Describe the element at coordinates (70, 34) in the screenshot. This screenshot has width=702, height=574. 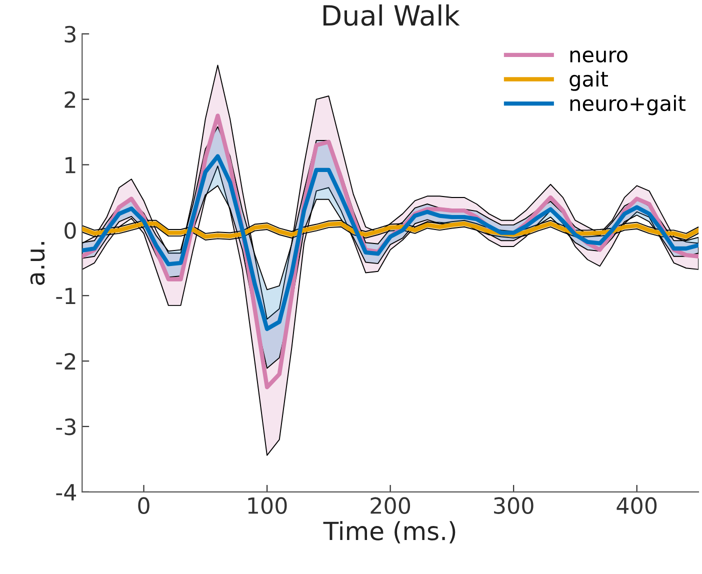
I see `y-tick-label: 3` at that location.